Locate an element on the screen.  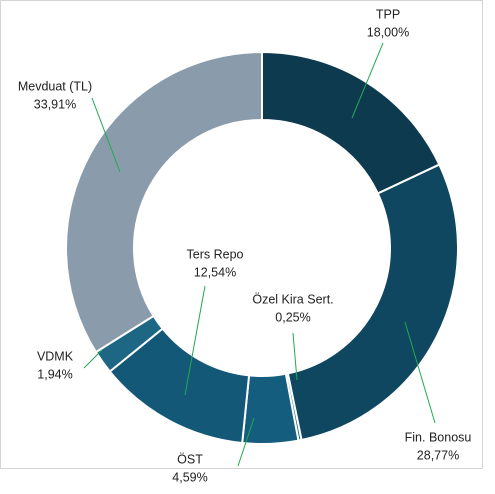
slice-value-label: 4,59% is located at coordinates (189, 477).